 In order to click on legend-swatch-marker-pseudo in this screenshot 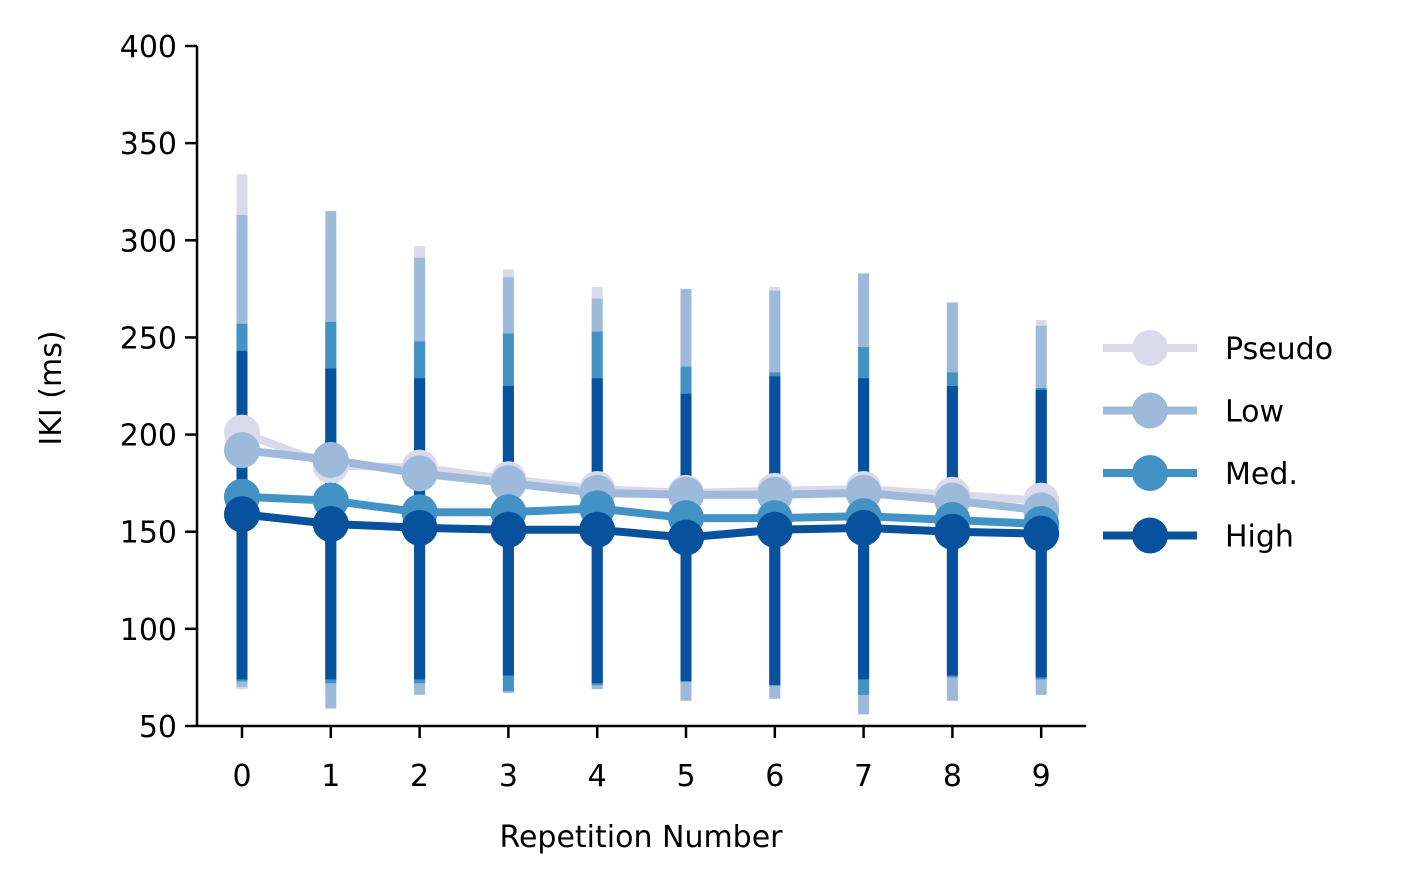, I will do `click(1150, 348)`.